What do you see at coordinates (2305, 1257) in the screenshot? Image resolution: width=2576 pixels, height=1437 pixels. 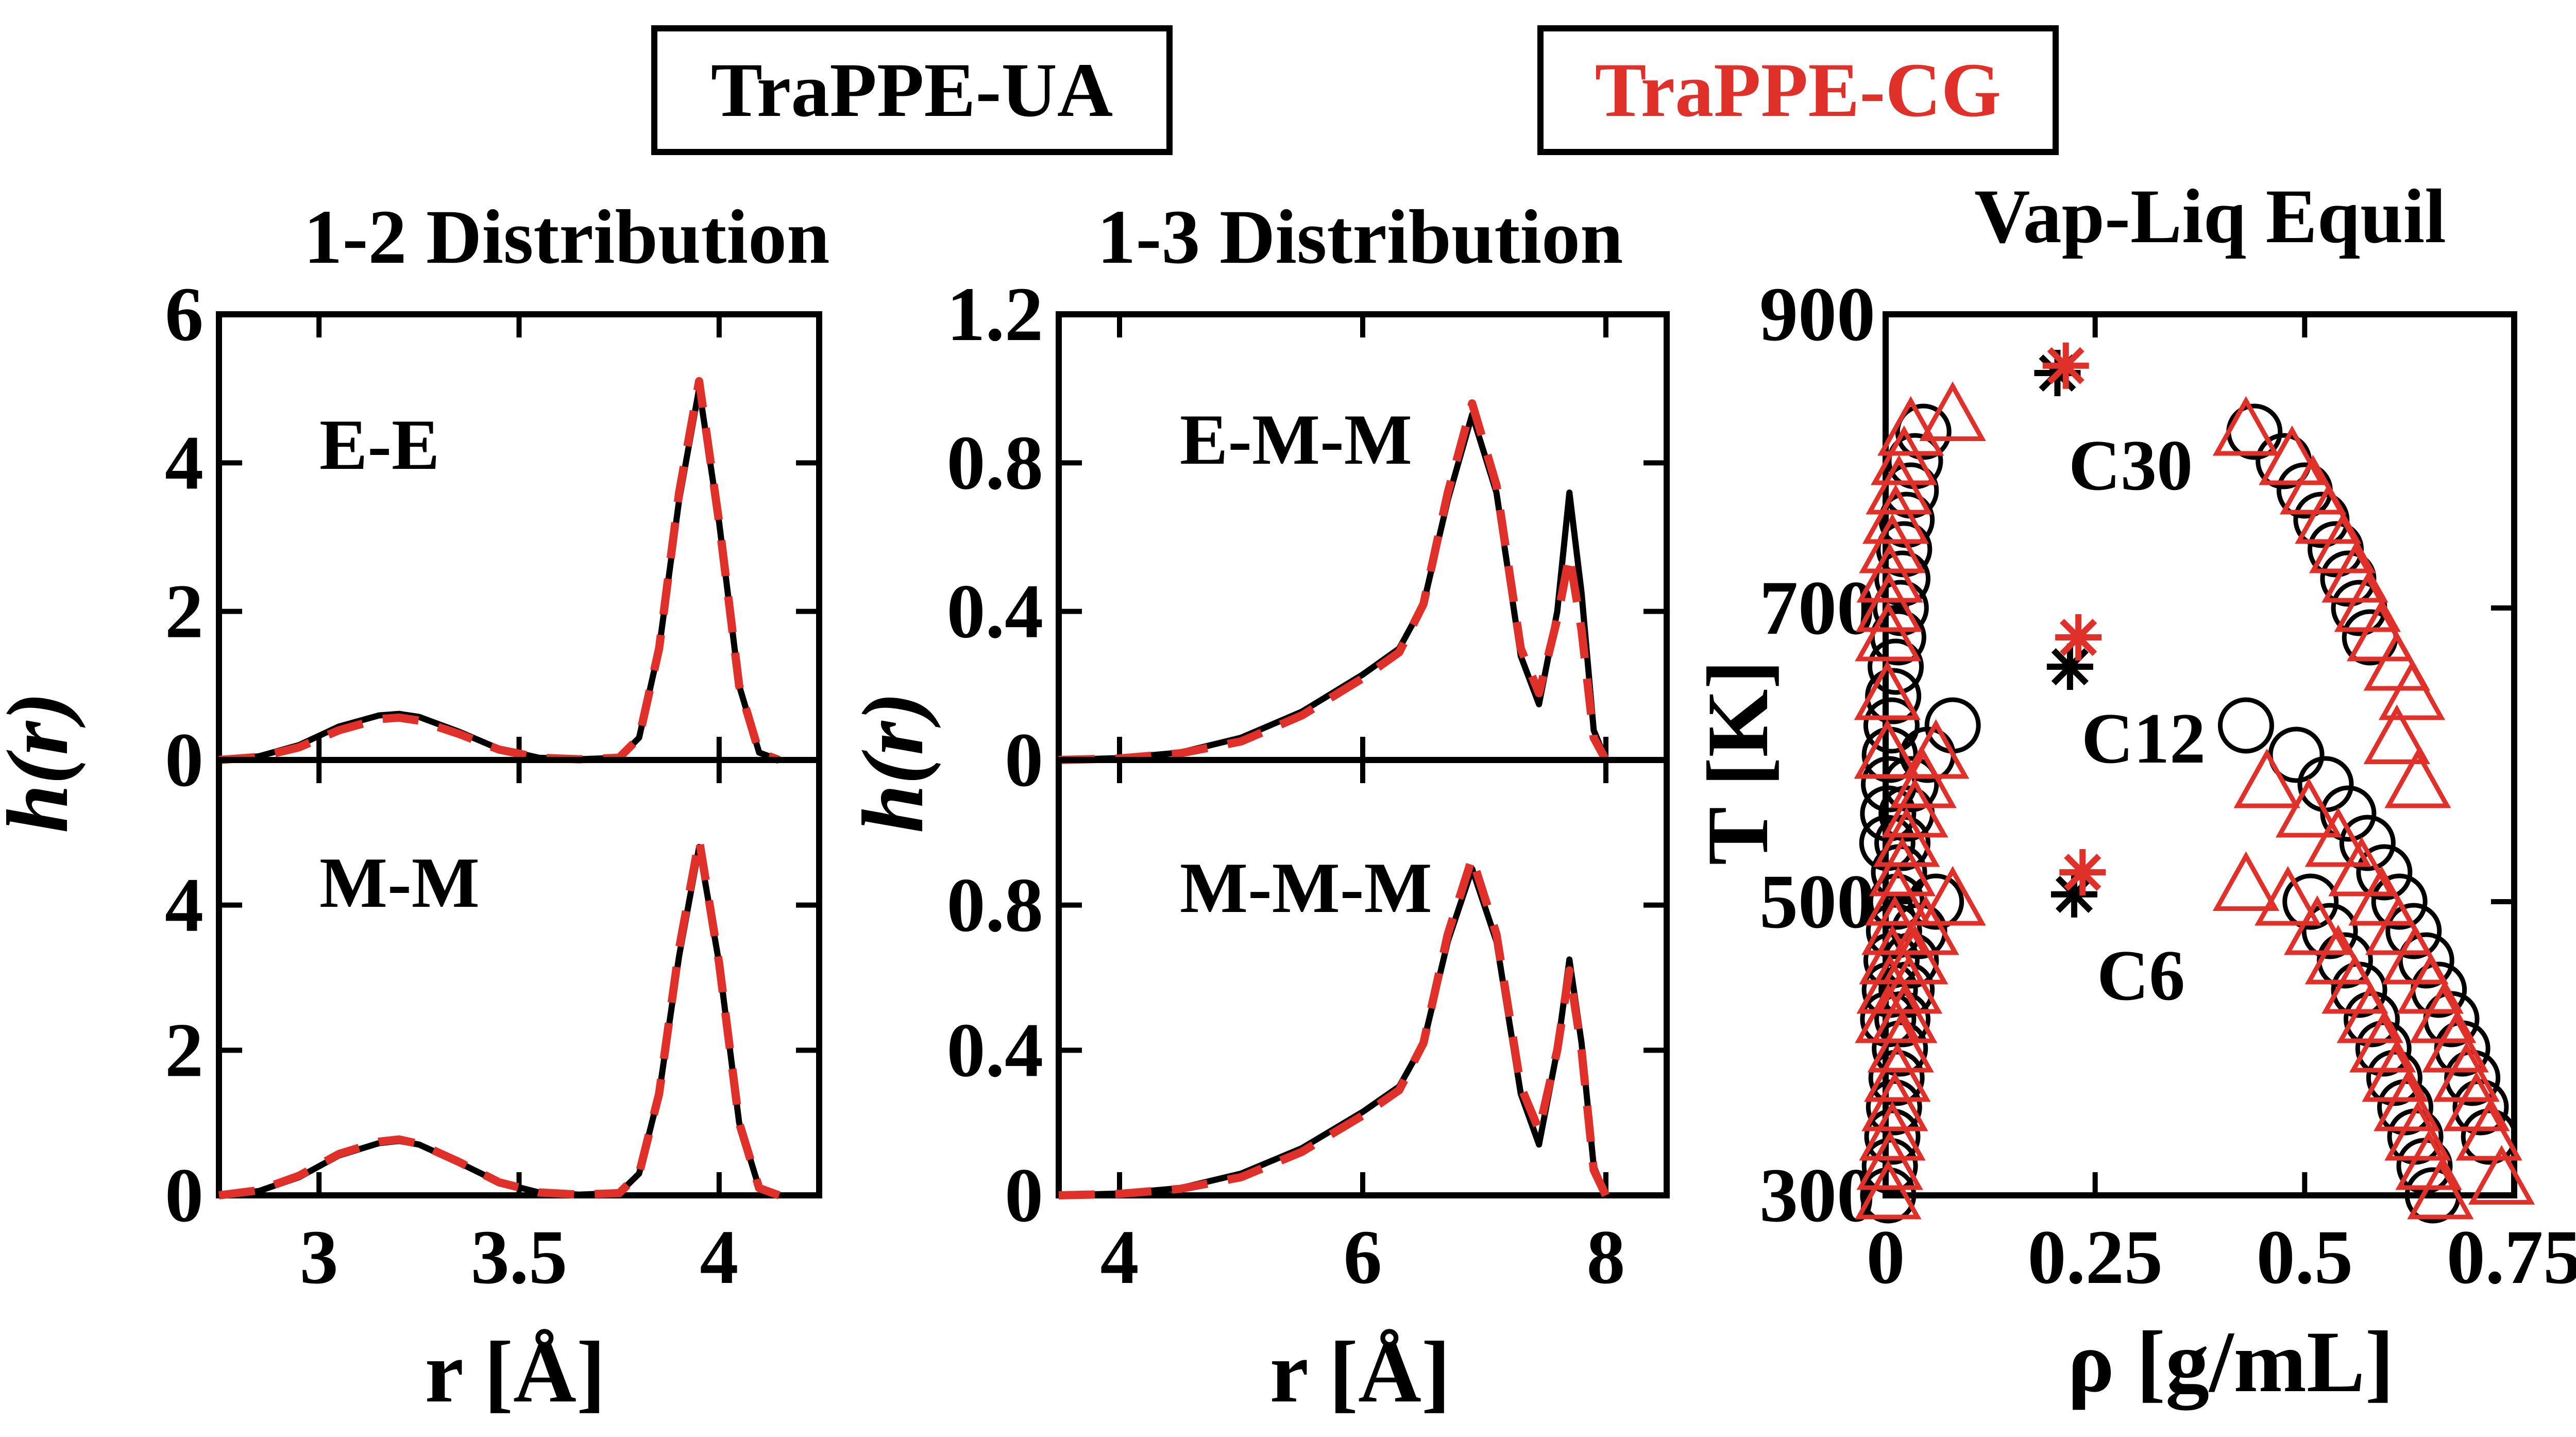 I see `x-tick-label: 0.5` at bounding box center [2305, 1257].